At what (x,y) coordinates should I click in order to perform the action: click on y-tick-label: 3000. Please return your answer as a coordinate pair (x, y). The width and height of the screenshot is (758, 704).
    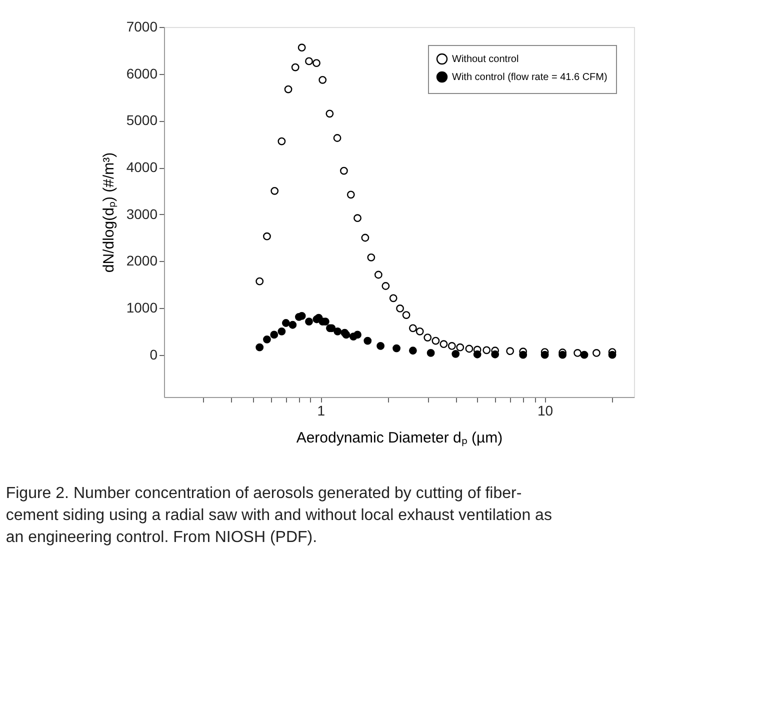
    Looking at the image, I should click on (142, 214).